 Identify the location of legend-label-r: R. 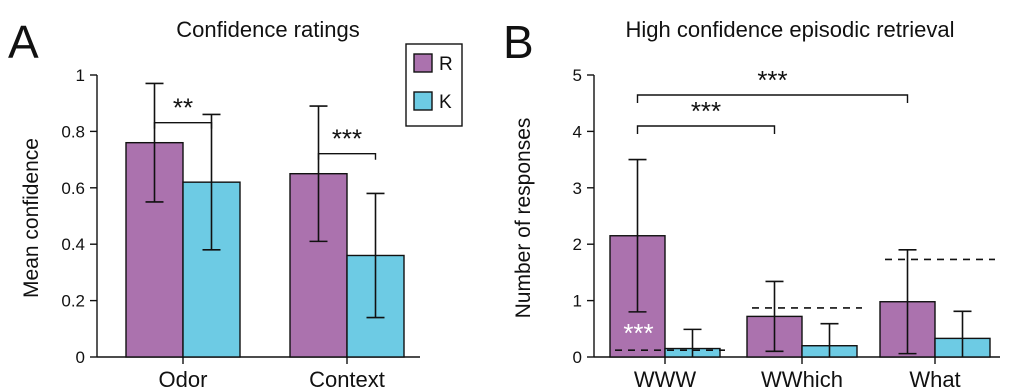
(446, 64).